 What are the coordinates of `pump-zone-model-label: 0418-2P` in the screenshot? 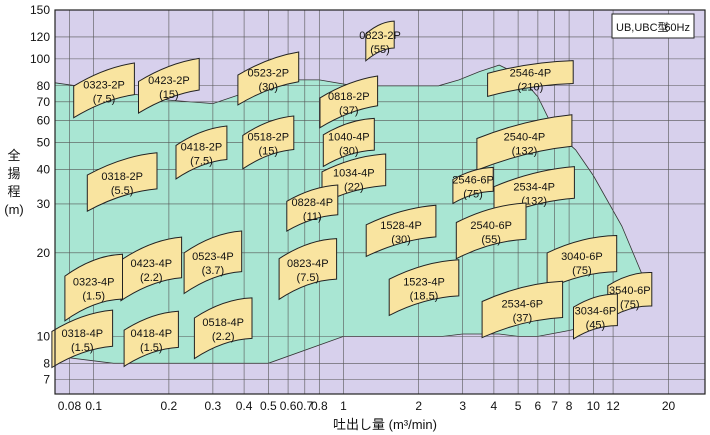 It's located at (202, 147).